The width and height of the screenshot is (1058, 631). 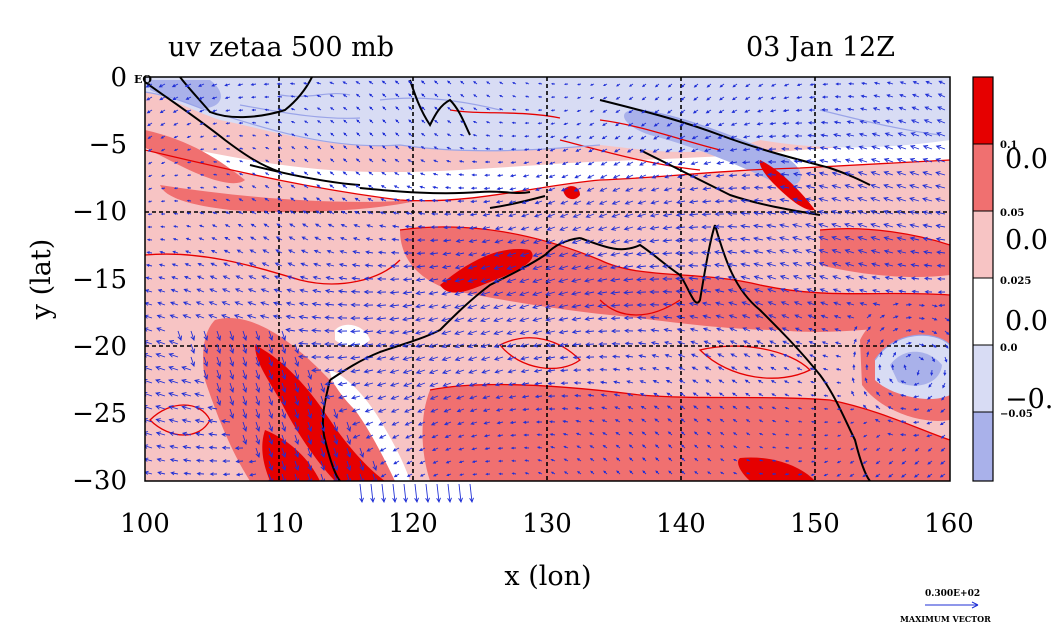 What do you see at coordinates (820, 47) in the screenshot?
I see `plot-time: 03 Jan 12Z` at bounding box center [820, 47].